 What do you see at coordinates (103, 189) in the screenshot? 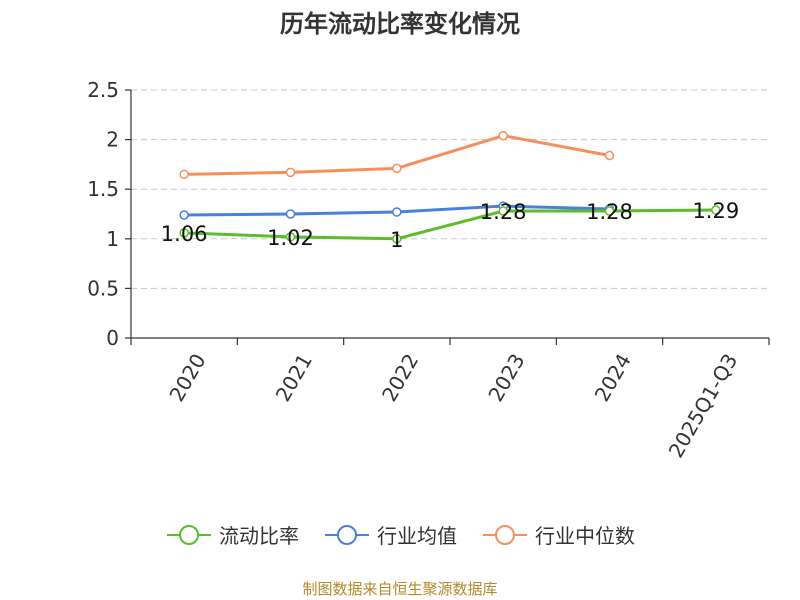
I see `y-tick-label: 1.5` at bounding box center [103, 189].